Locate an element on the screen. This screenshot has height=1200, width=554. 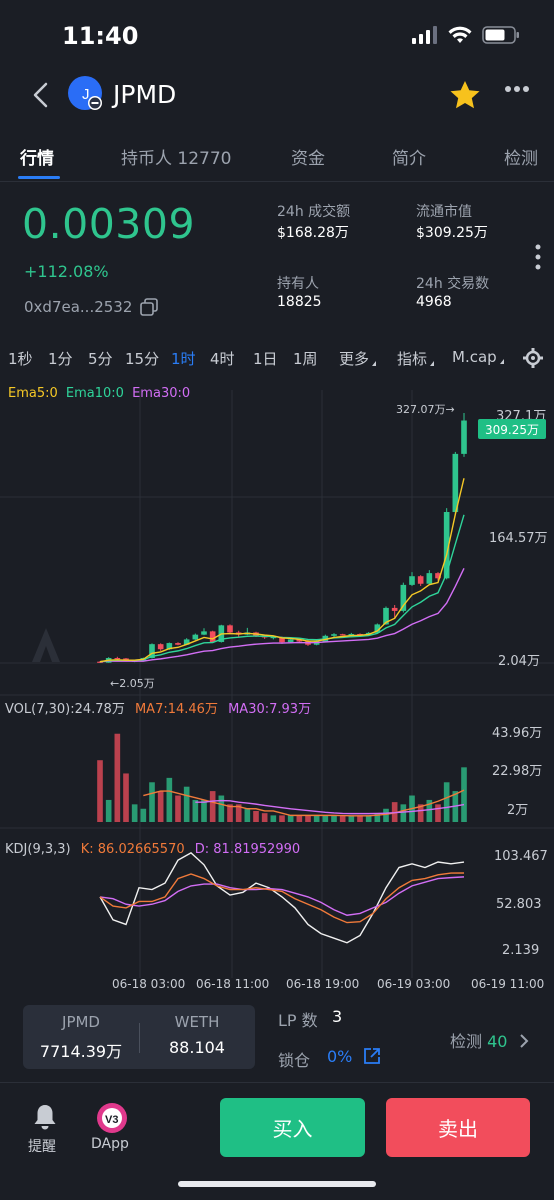
copy-icon is located at coordinates (149, 307).